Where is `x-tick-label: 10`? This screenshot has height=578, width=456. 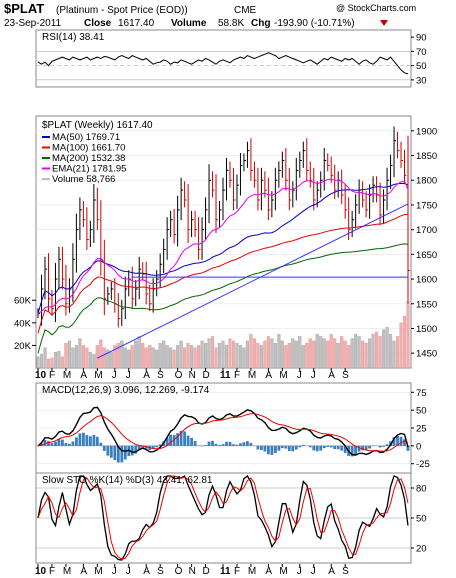 x-tick-label: 10 is located at coordinates (41, 571).